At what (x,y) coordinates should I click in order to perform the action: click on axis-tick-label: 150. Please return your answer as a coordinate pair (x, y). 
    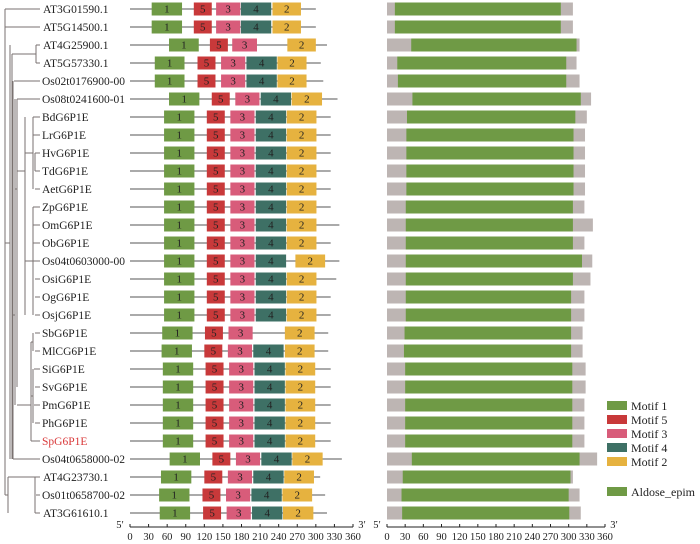
    Looking at the image, I should click on (478, 537).